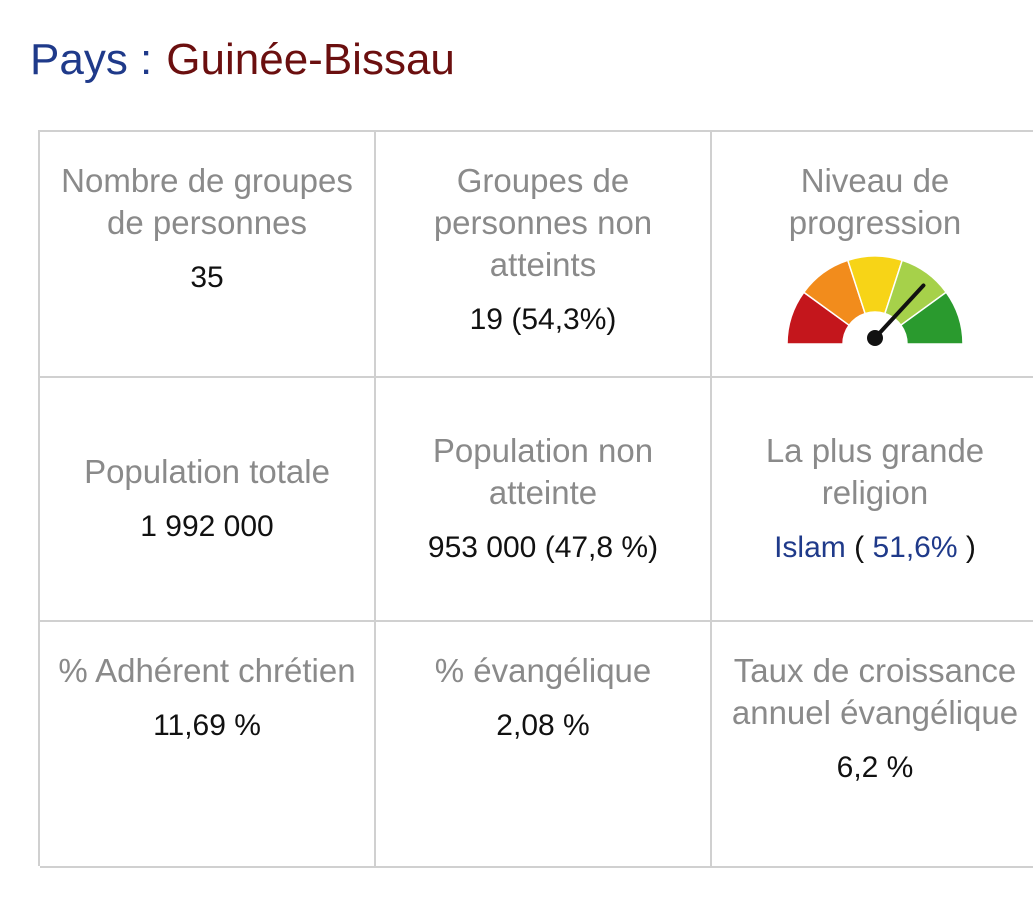 The image size is (1033, 904). What do you see at coordinates (875, 691) in the screenshot?
I see `evangelical-growth-title: Taux de croissance annuel évangélique` at bounding box center [875, 691].